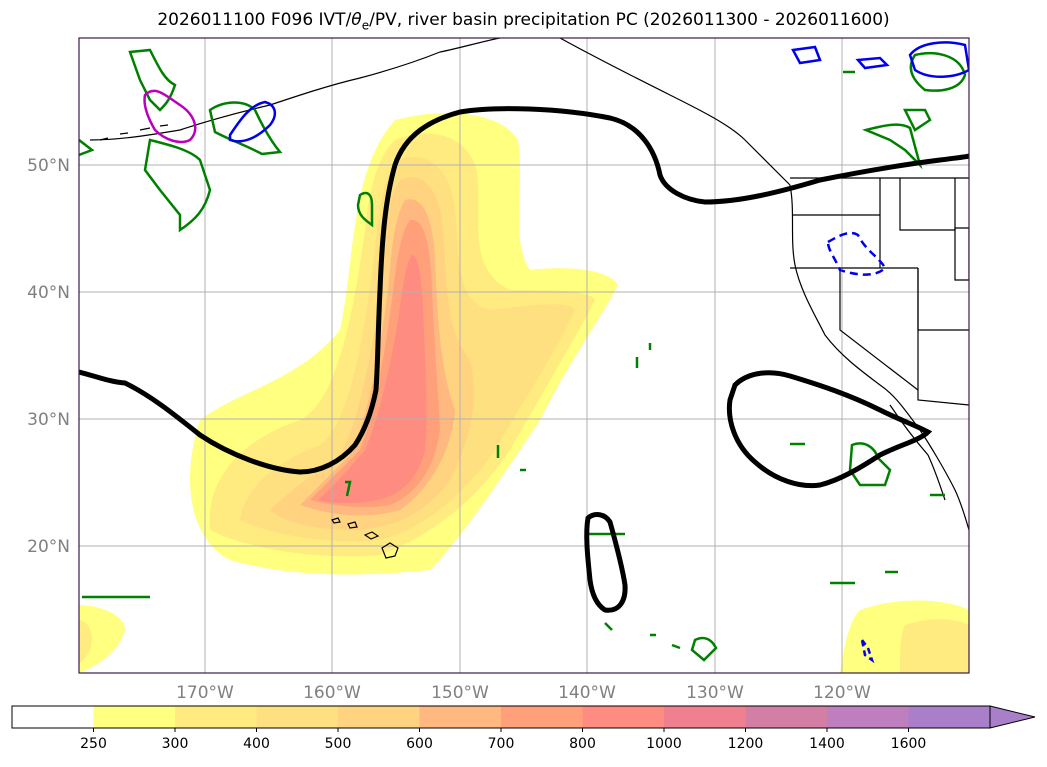  Describe the element at coordinates (419, 744) in the screenshot. I see `colorbar-tick-label: 600` at that location.